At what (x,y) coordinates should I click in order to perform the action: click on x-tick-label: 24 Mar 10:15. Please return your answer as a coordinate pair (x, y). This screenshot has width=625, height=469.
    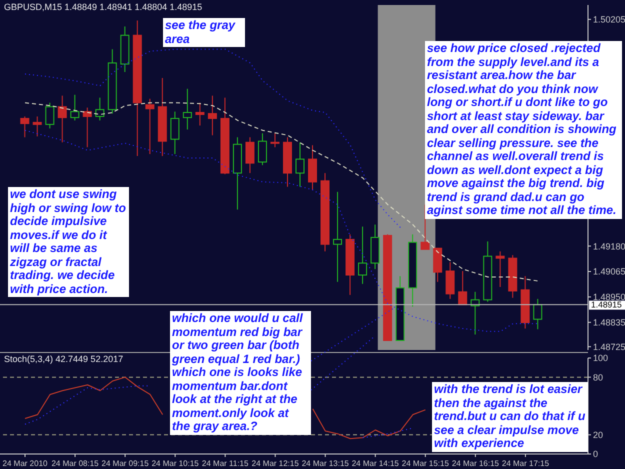
    Looking at the image, I should click on (176, 463).